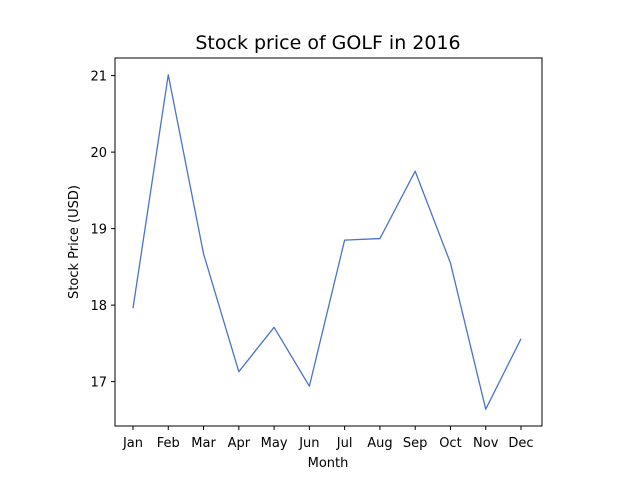  What do you see at coordinates (379, 443) in the screenshot?
I see `x-tick-label: Aug` at bounding box center [379, 443].